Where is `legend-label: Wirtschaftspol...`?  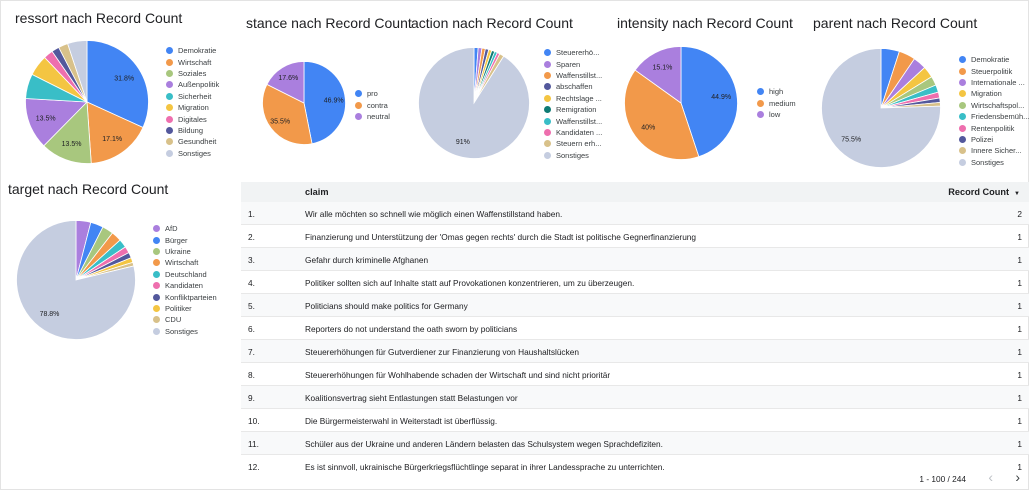 legend-label: Wirtschaftspol... is located at coordinates (998, 105).